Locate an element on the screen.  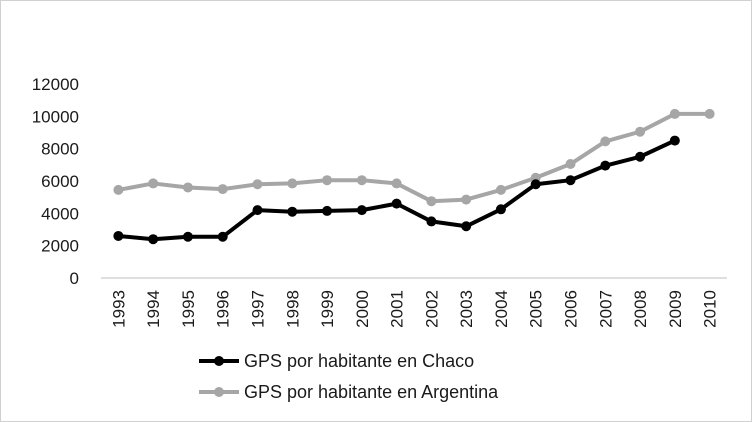
x-tick-label: 2007 is located at coordinates (605, 309).